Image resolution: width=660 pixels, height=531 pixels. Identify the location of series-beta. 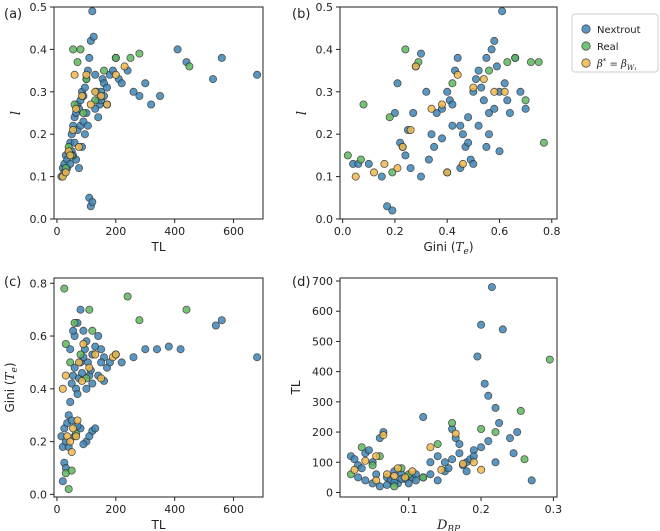
(418, 457).